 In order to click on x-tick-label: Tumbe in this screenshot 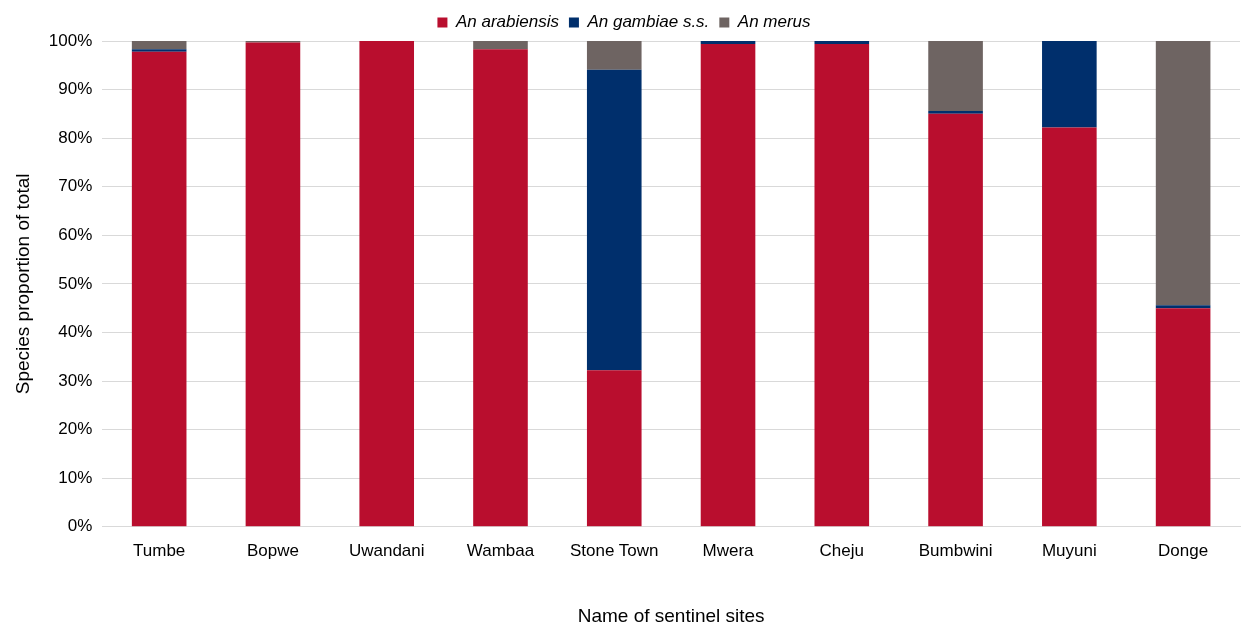, I will do `click(159, 550)`.